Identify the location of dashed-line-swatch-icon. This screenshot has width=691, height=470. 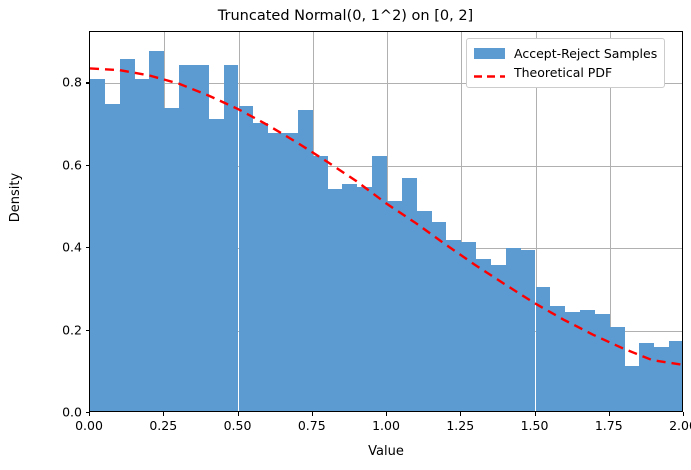
(489, 72).